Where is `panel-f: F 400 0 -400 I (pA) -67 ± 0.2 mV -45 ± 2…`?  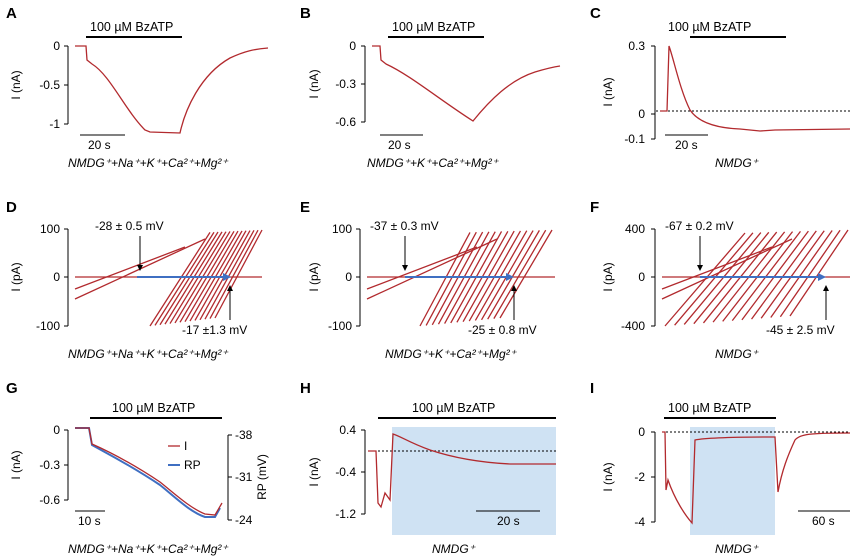
panel-f: F 400 0 -400 I (pA) -67 ± 0.2 mV -45 ± 2… is located at coordinates (720, 280).